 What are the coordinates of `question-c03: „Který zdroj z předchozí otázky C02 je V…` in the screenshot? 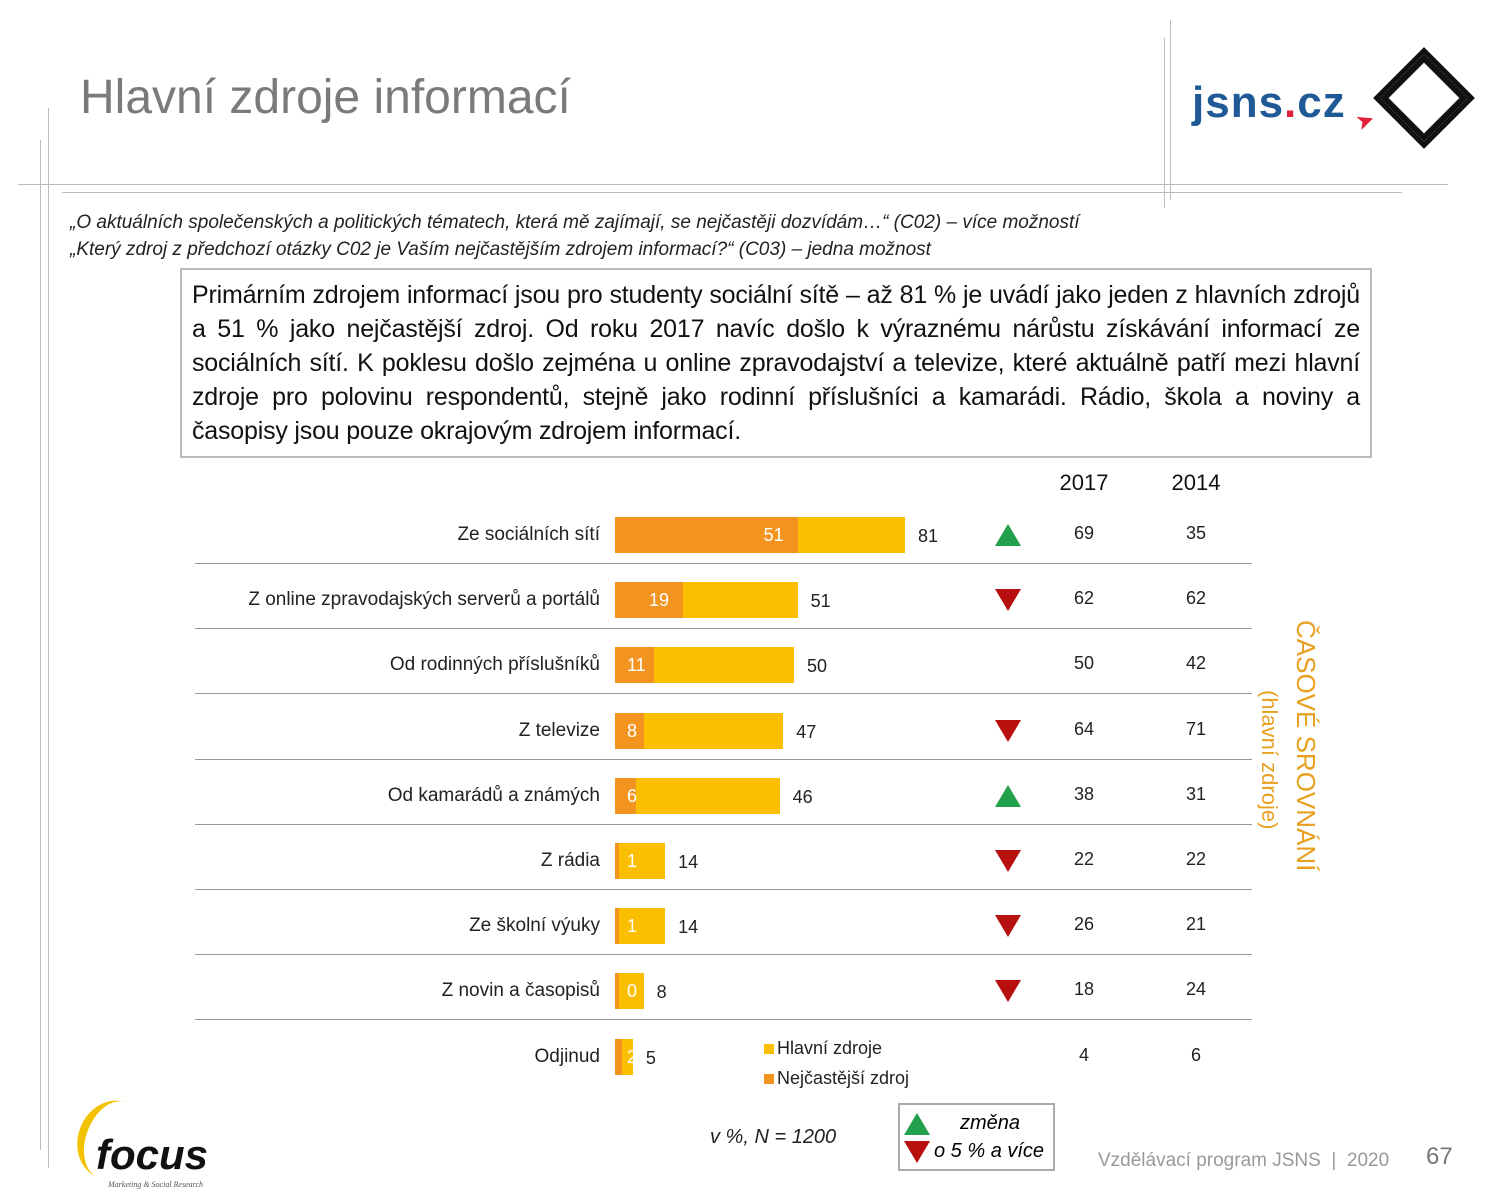 It's located at (500, 249).